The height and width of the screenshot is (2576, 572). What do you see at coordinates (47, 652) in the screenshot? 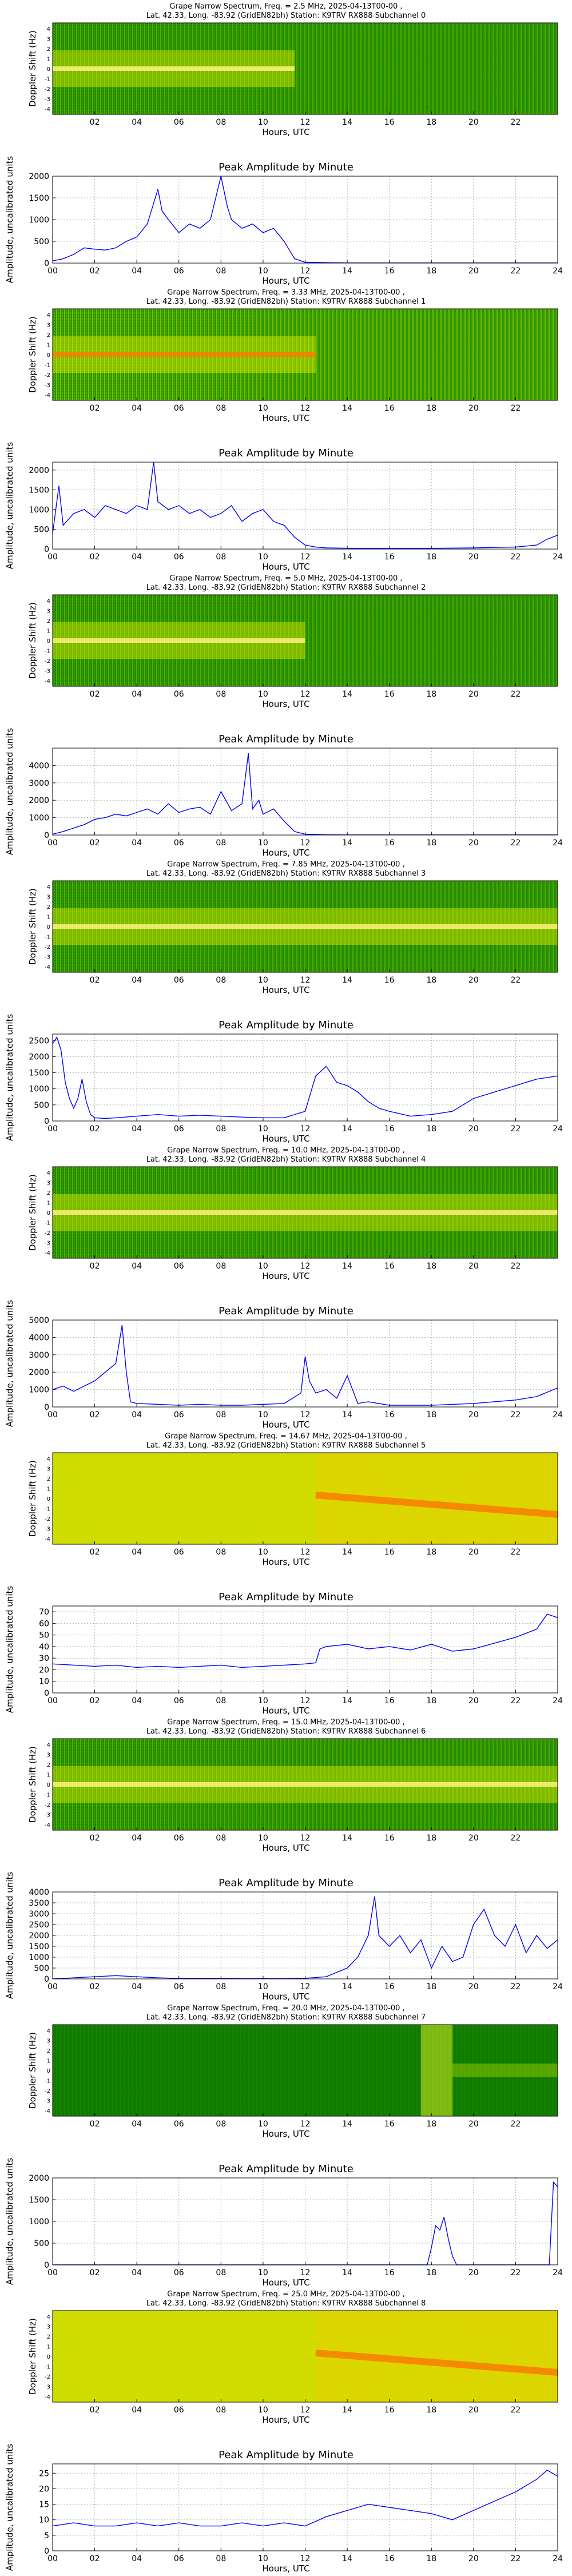
I see `spectrogram-ytick-label: -1` at bounding box center [47, 652].